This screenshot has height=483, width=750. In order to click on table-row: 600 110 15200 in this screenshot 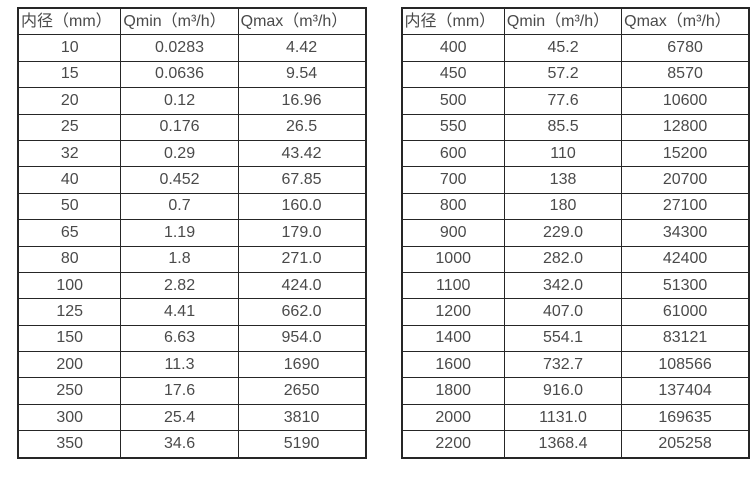, I will do `click(575, 153)`.